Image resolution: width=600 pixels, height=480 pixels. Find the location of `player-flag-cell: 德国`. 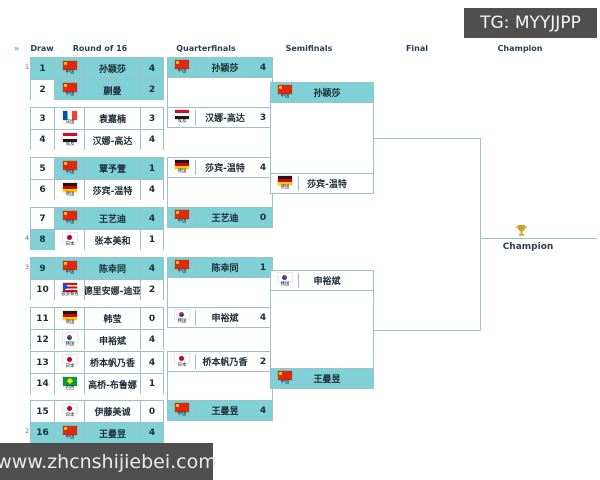

player-flag-cell: 德国 is located at coordinates (285, 183).